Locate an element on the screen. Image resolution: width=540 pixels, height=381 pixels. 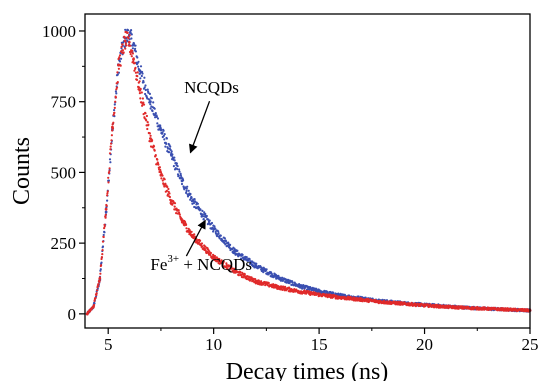
y-axis-title: Counts is located at coordinates (22, 171).